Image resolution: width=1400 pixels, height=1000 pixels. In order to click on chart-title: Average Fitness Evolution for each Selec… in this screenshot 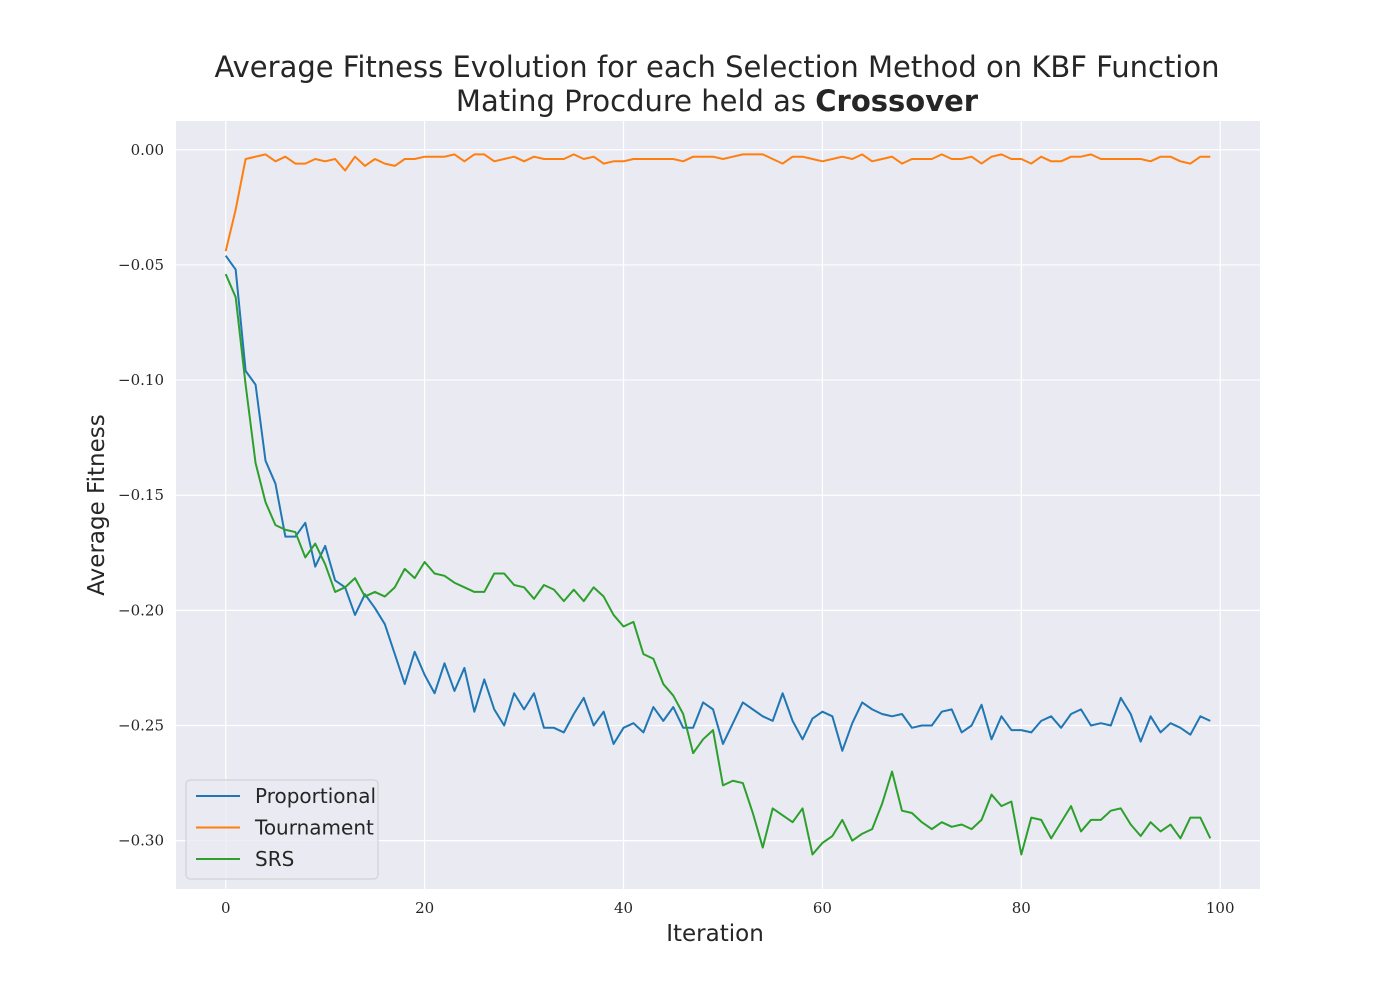, I will do `click(717, 67)`.